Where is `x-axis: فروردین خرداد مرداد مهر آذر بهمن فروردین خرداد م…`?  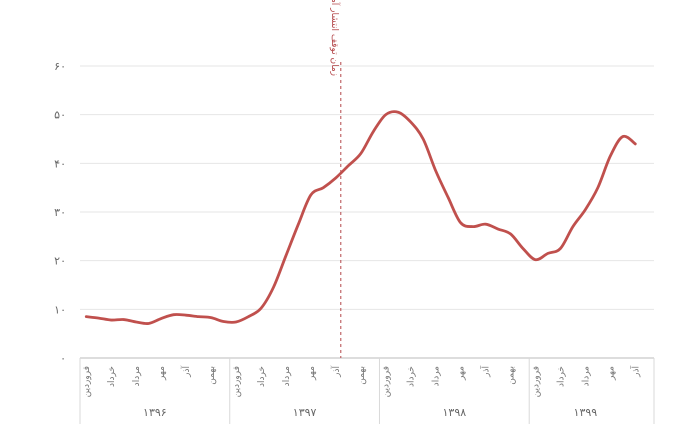 x-axis: فروردین خرداد مرداد مهر آذر بهمن فروردین خرداد م… is located at coordinates (367, 390).